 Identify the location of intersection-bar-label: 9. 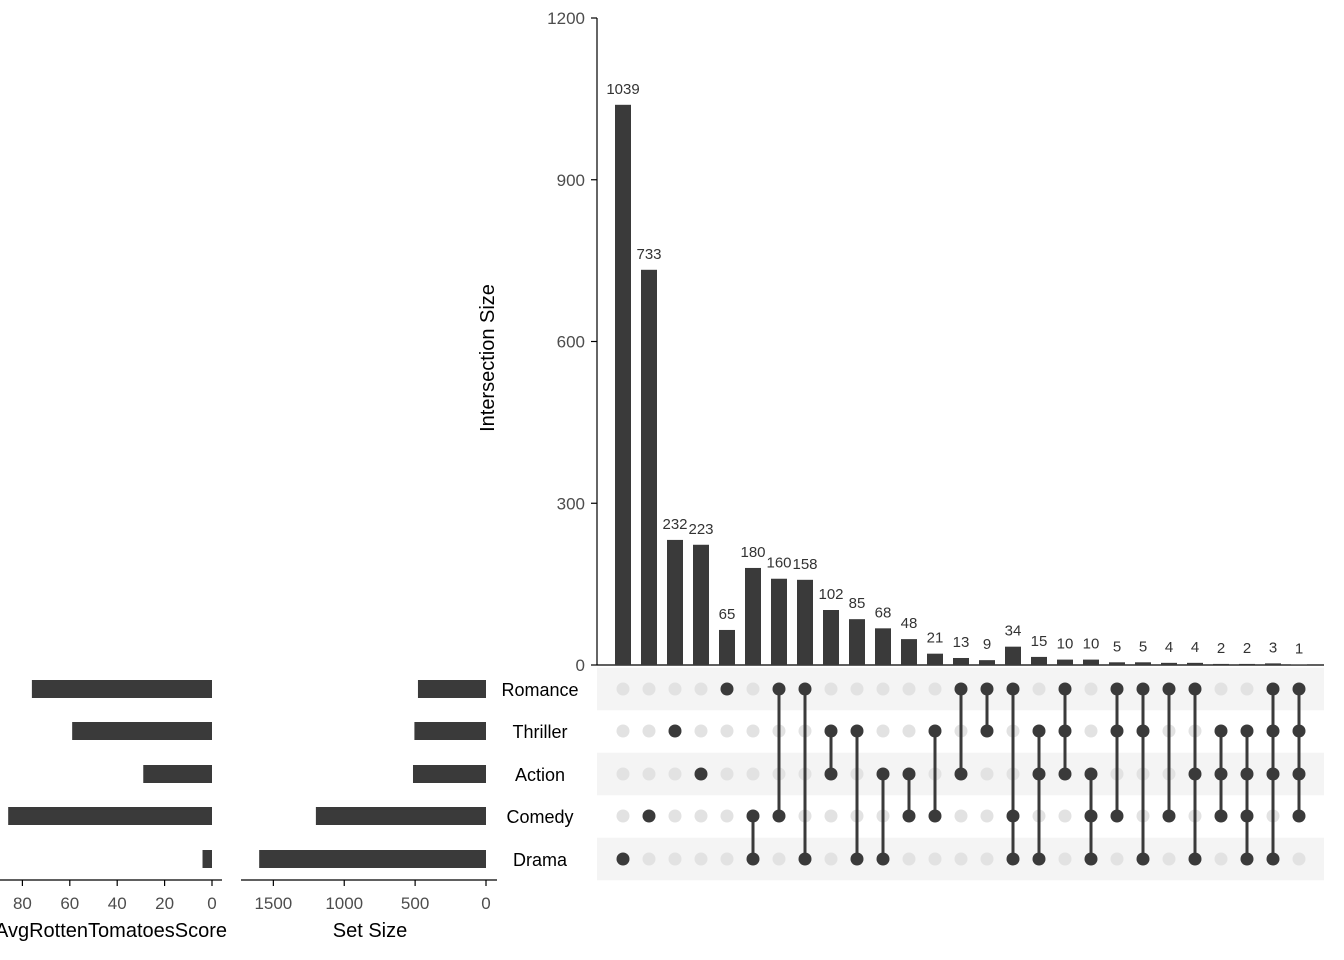
(987, 644).